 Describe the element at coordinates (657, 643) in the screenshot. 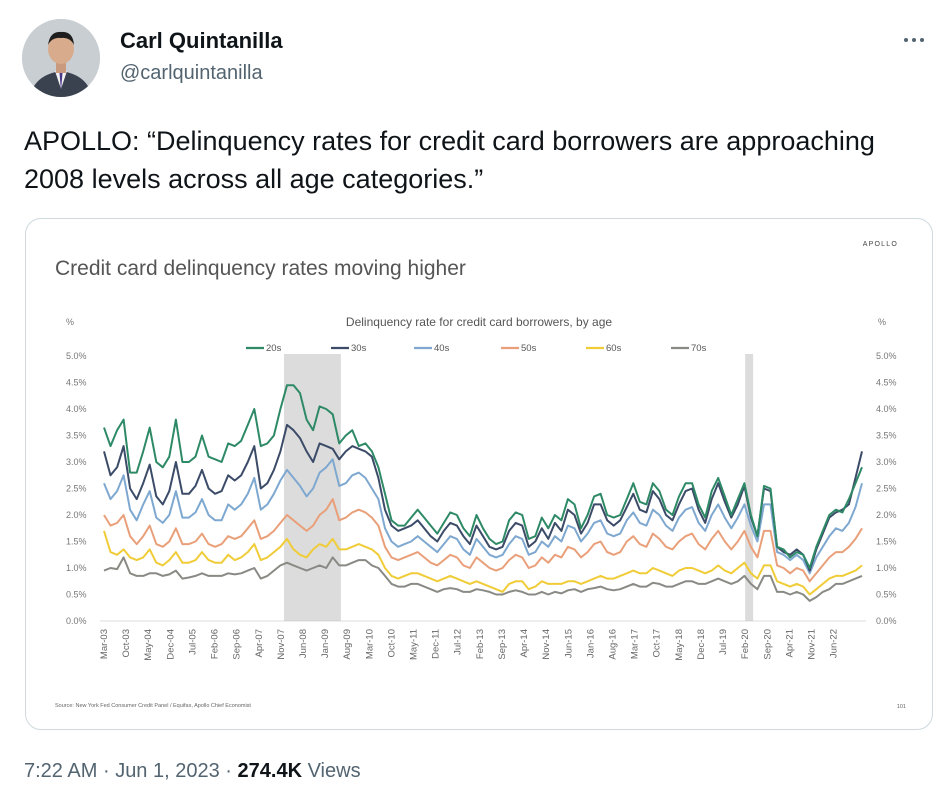

I see `x-tick-label: Oct-17` at that location.